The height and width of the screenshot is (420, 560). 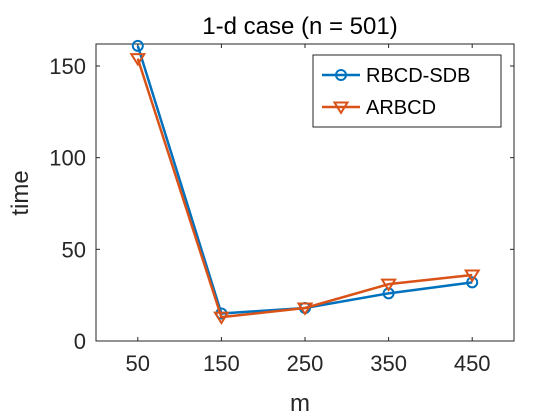 I want to click on legend: RBCD-SDB ARBCD, so click(x=407, y=91).